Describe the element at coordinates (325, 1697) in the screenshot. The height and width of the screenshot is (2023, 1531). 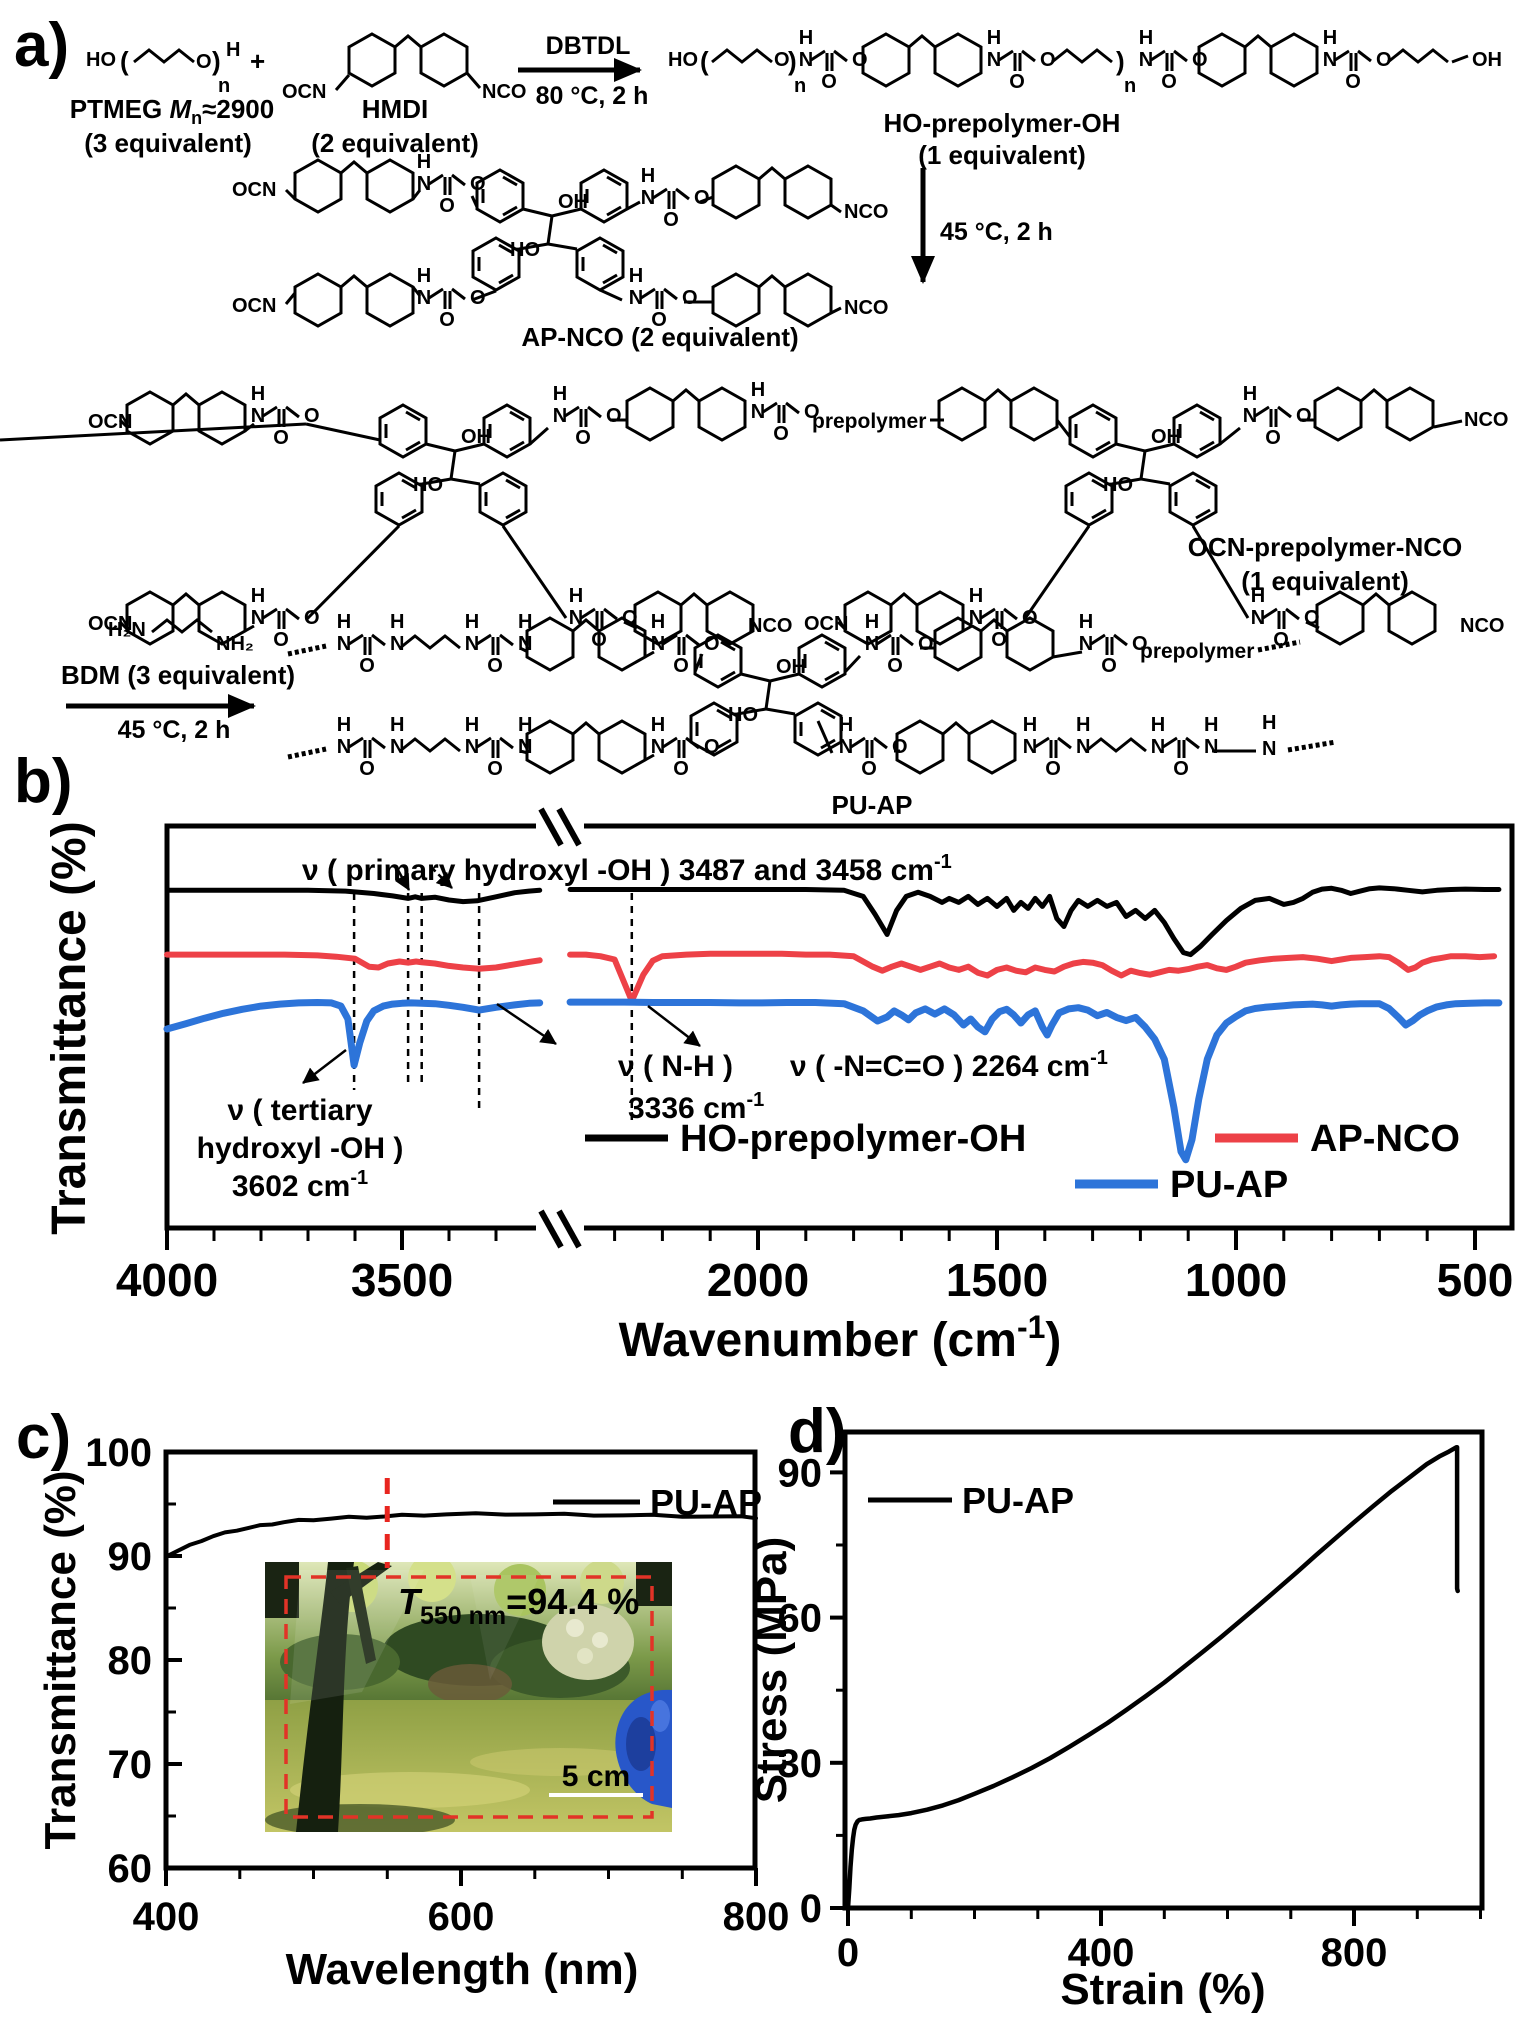
I see `tree-trunk` at that location.